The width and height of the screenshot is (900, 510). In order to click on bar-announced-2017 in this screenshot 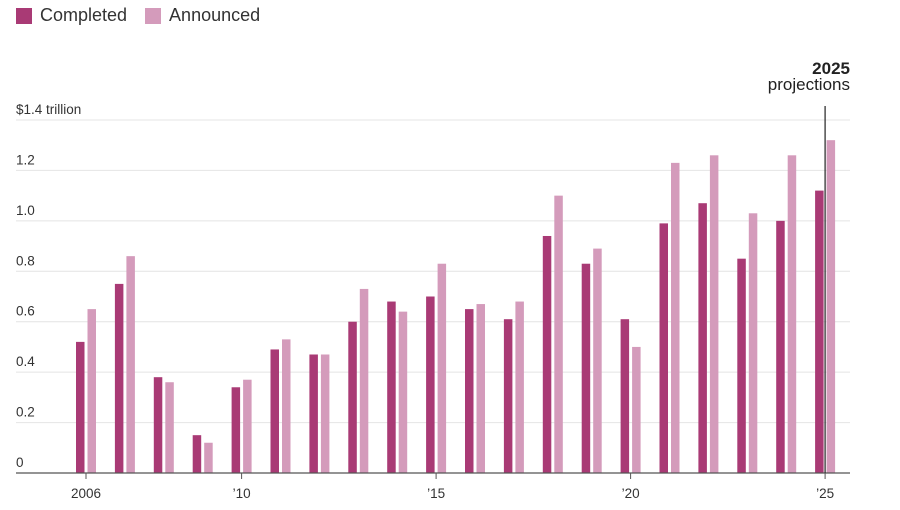, I will do `click(519, 387)`.